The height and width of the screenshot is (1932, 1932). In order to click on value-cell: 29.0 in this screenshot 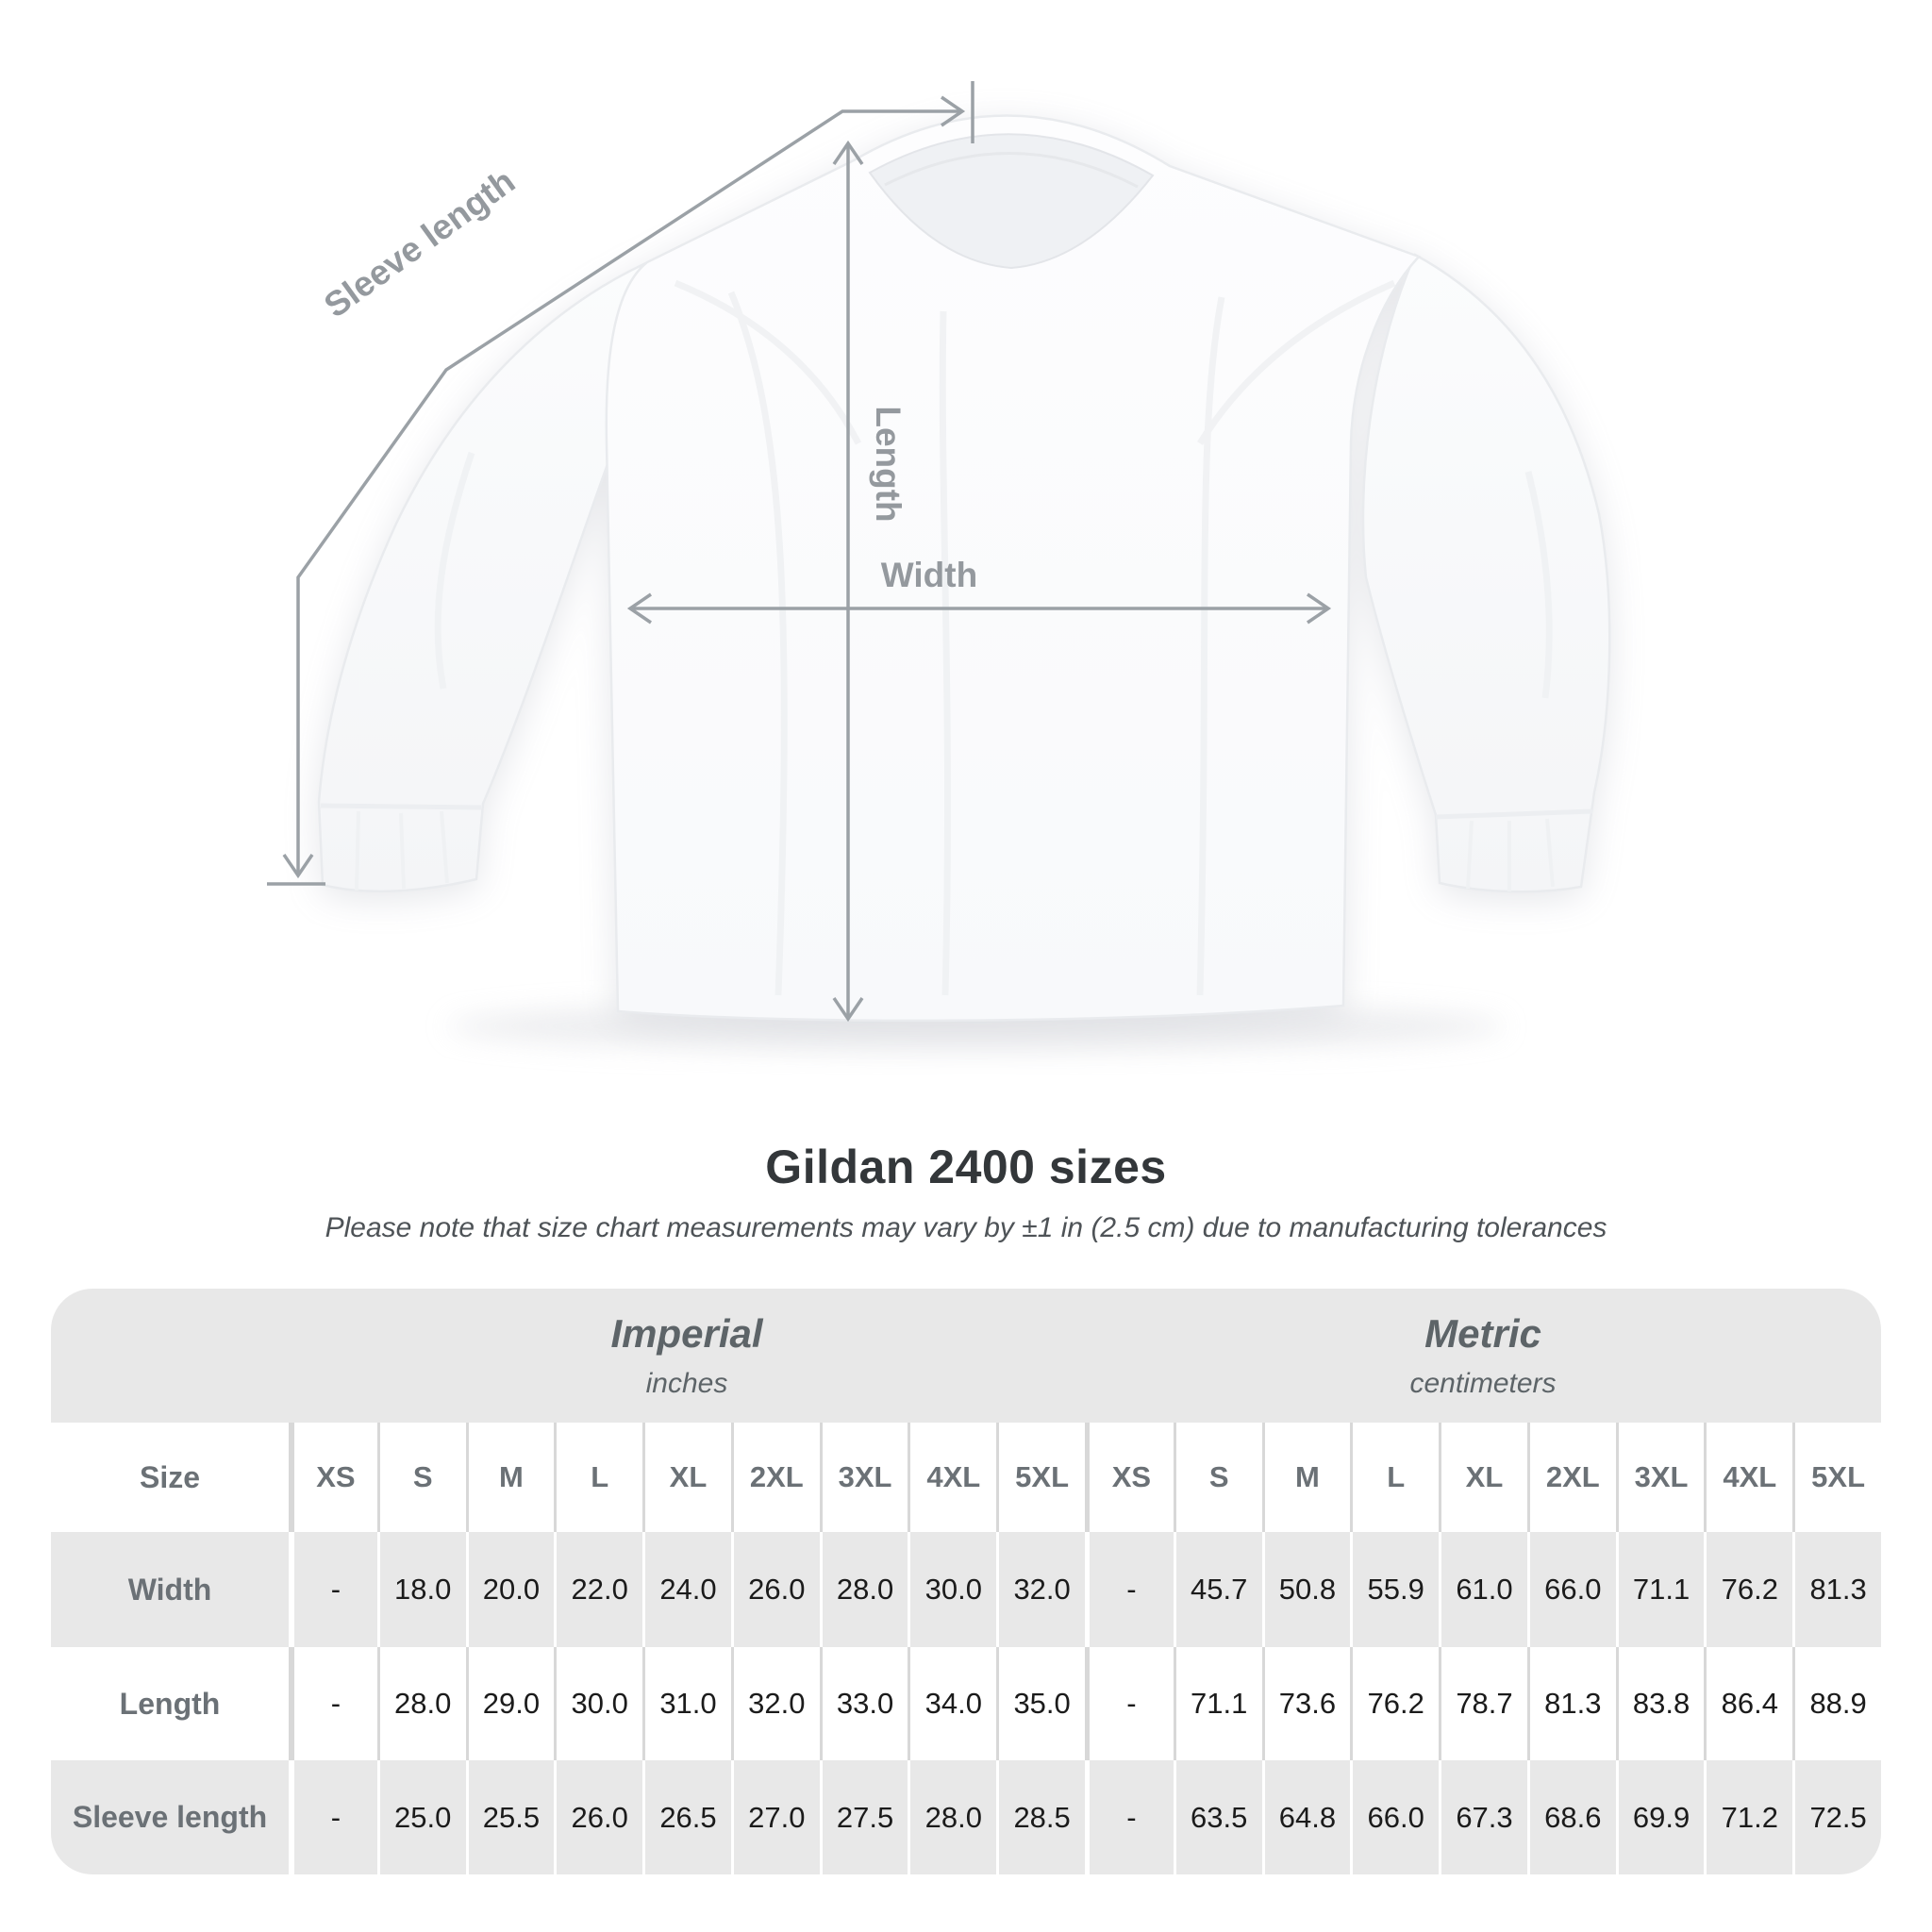, I will do `click(510, 1704)`.